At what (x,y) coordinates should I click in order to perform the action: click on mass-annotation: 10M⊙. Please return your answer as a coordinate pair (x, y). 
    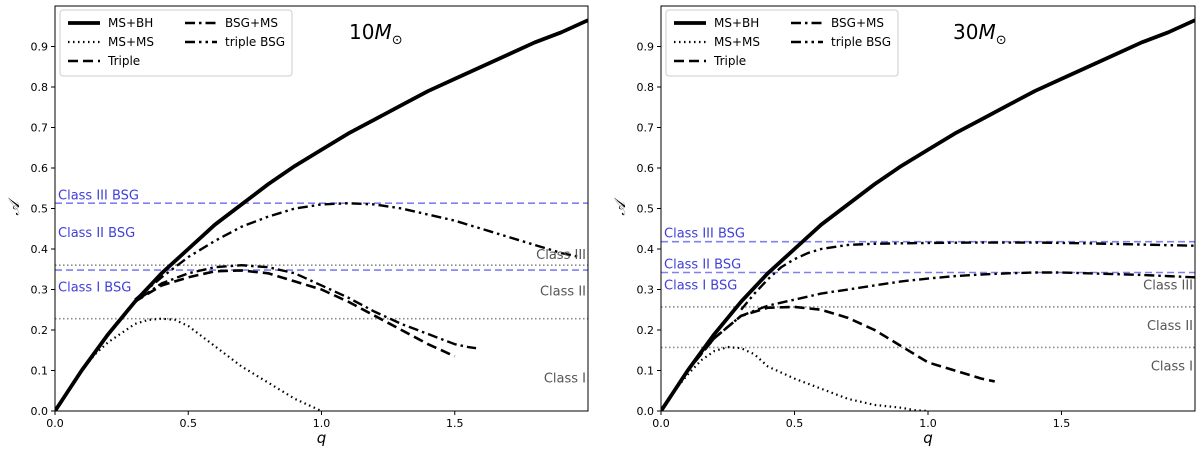
    Looking at the image, I should click on (376, 34).